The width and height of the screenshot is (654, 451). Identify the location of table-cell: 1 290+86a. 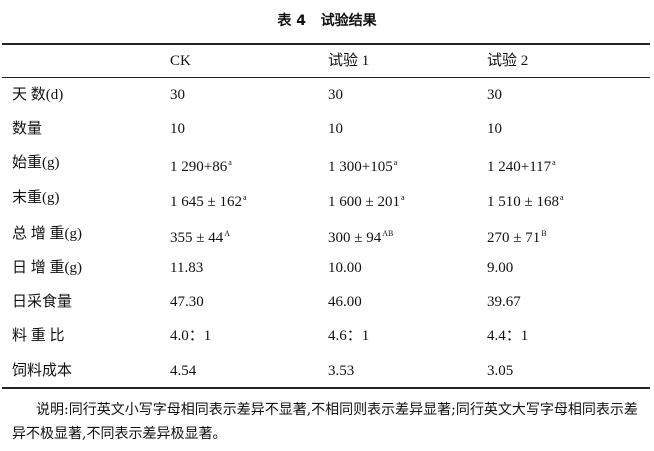
(201, 165).